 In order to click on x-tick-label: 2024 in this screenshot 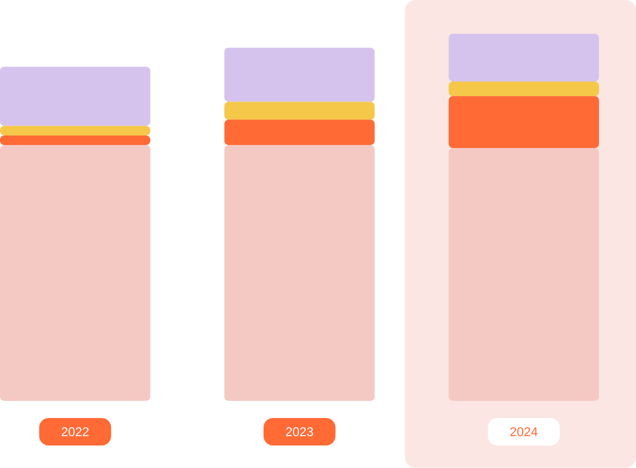, I will do `click(524, 431)`.